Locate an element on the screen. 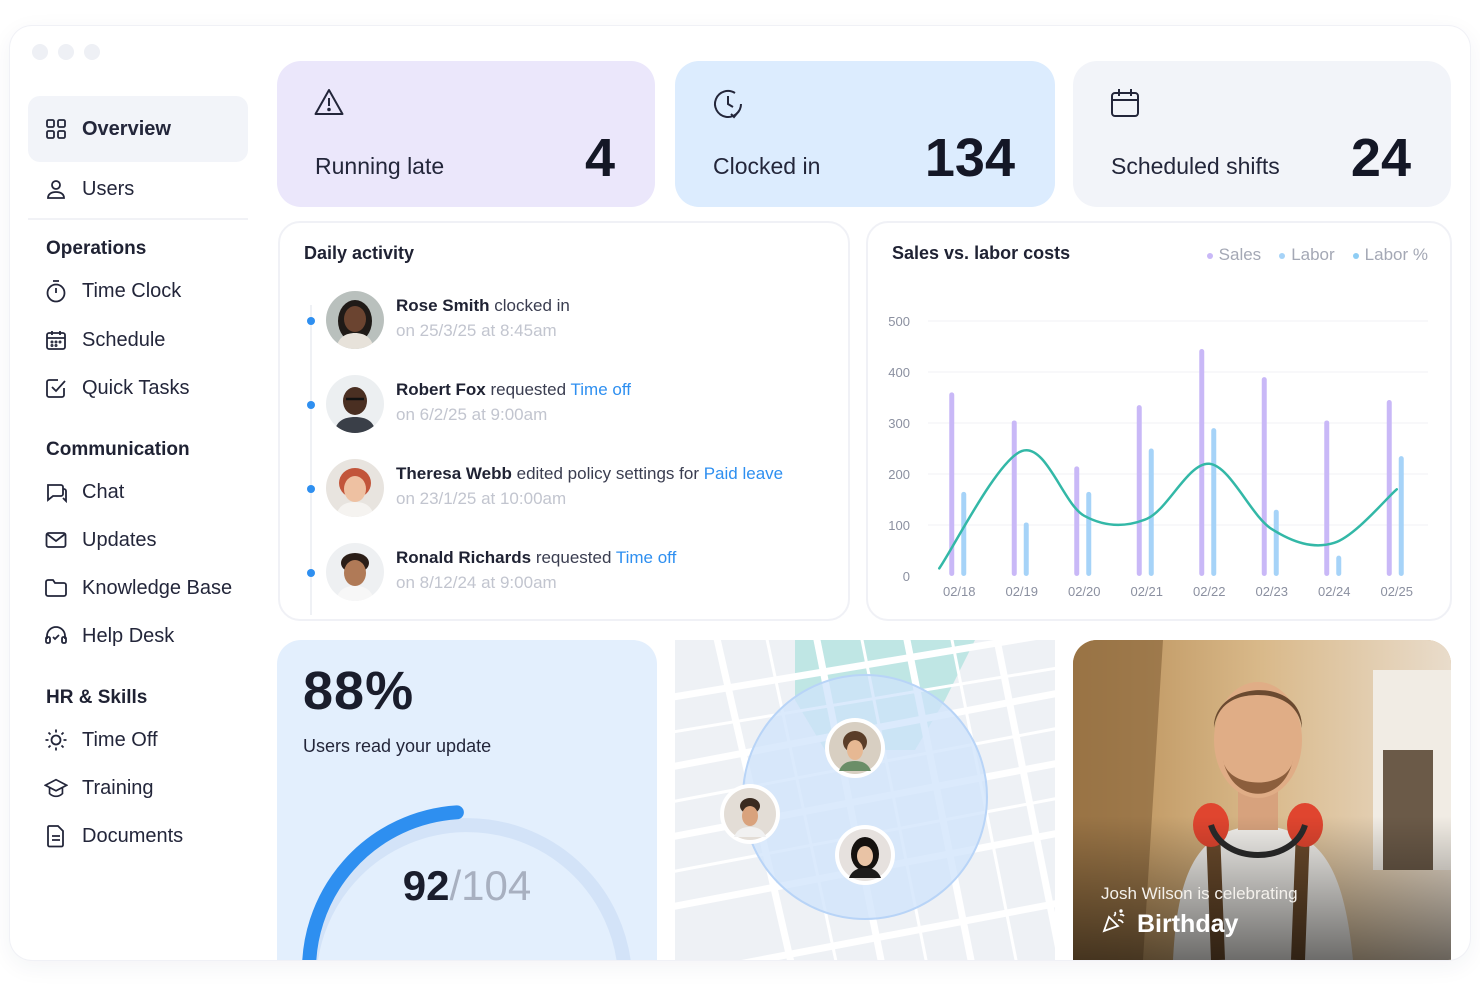 The image size is (1480, 987). sidebar-item-training: Training is located at coordinates (138, 788).